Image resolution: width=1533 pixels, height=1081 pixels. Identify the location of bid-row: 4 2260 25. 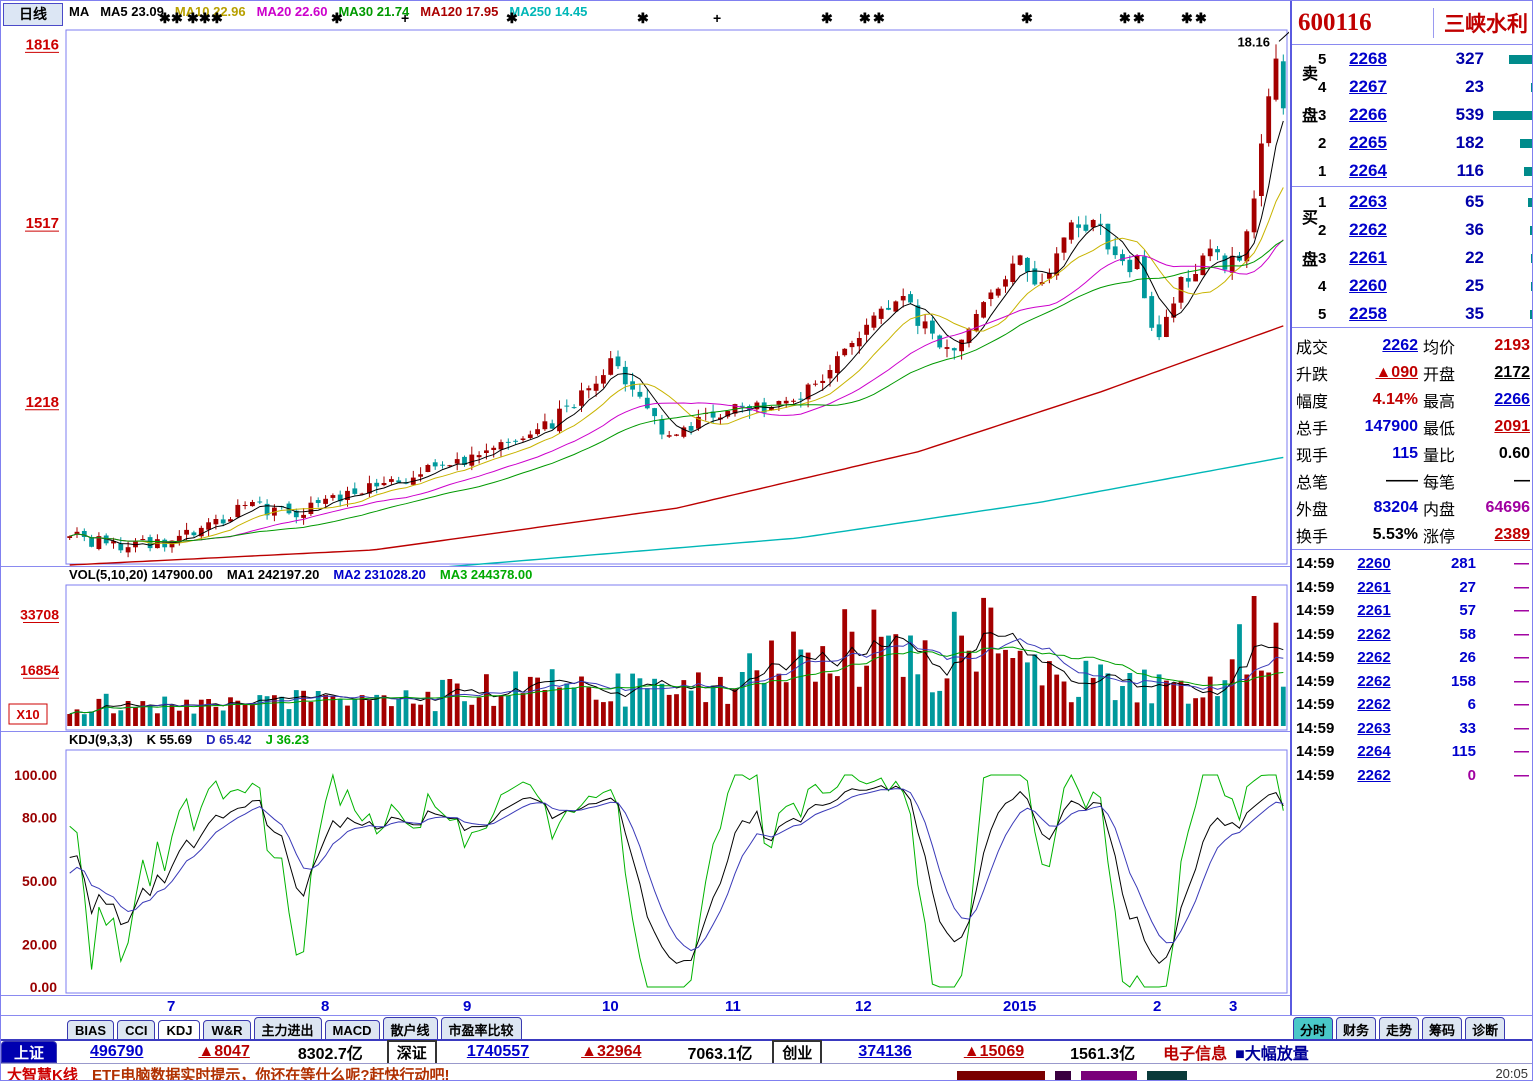
(1412, 286).